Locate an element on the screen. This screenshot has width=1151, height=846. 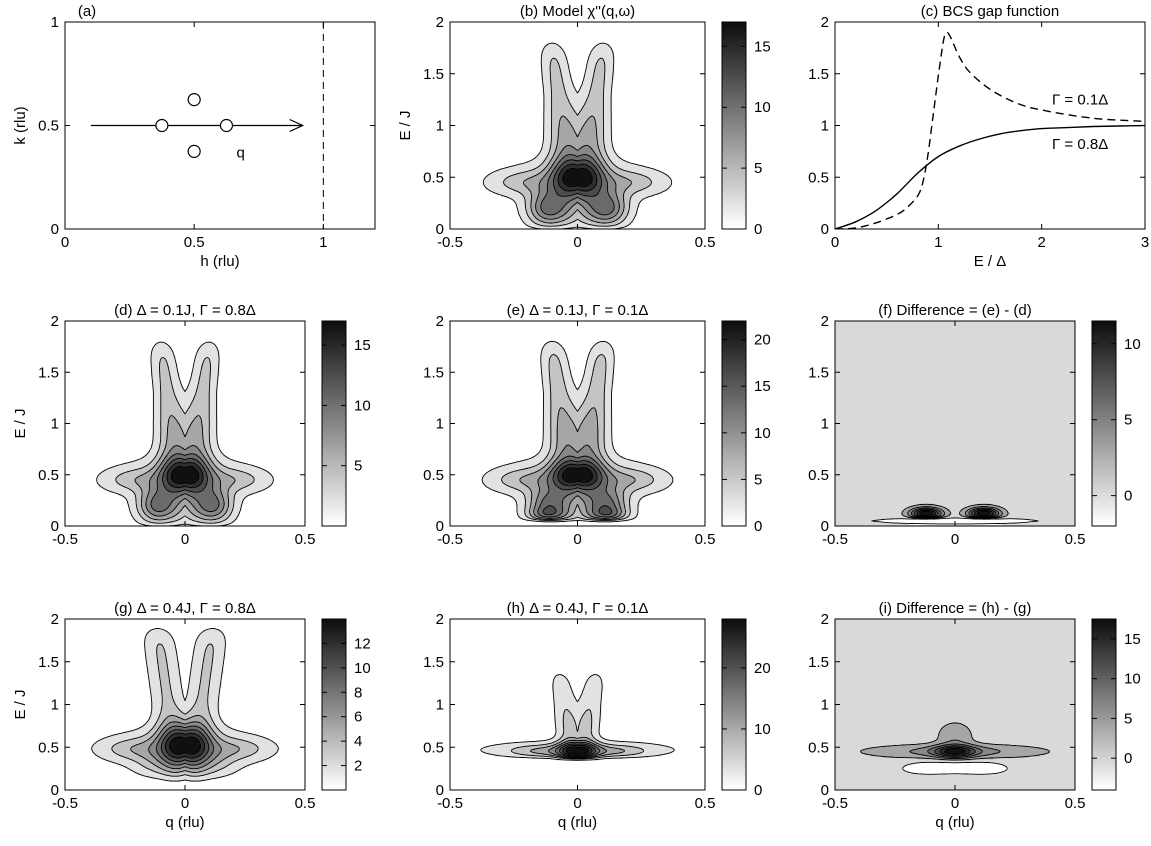
x-tick-label: 0.5 is located at coordinates (705, 242).